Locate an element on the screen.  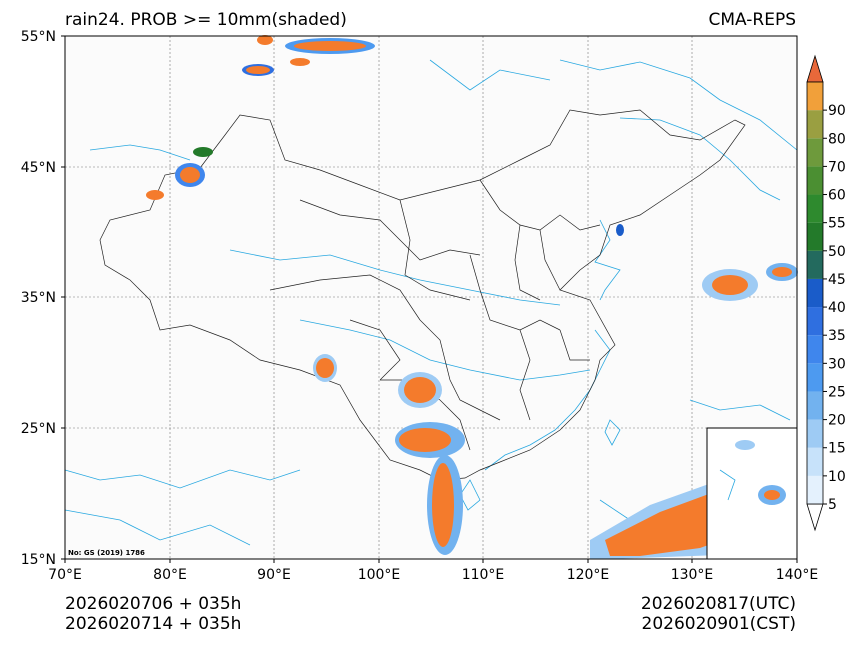
valid-time-cst: 2026020901(CST) is located at coordinates (718, 624).